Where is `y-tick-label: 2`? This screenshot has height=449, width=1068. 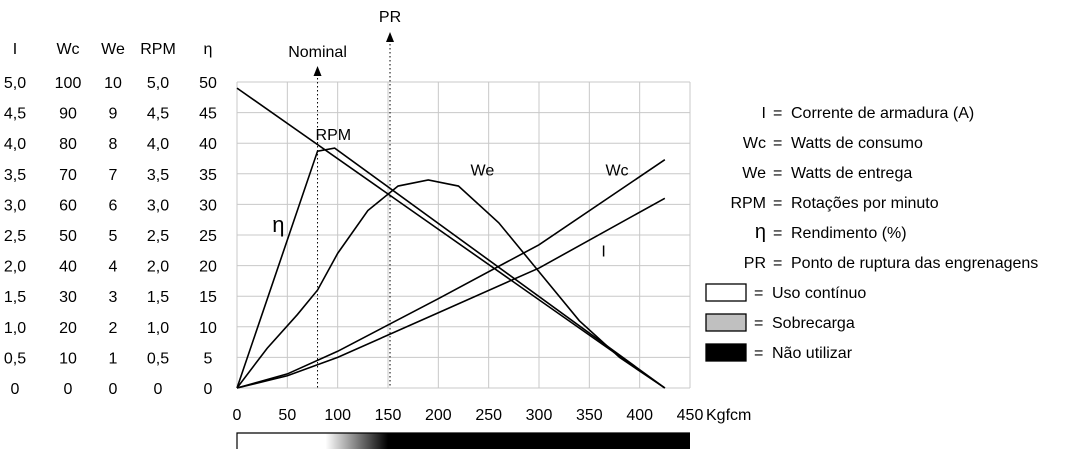
y-tick-label: 2 is located at coordinates (113, 328).